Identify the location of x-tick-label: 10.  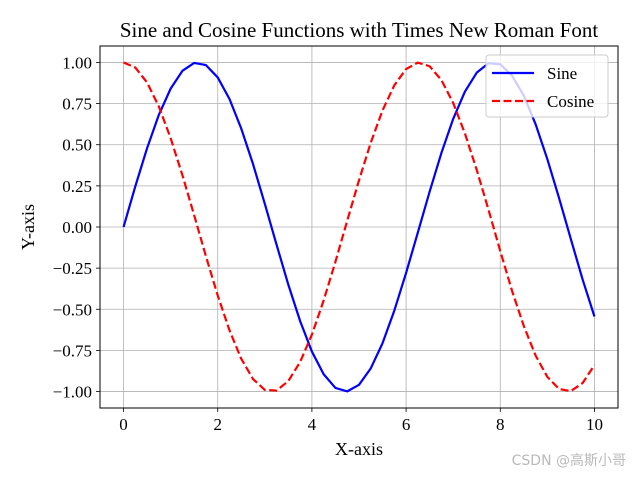
(594, 424).